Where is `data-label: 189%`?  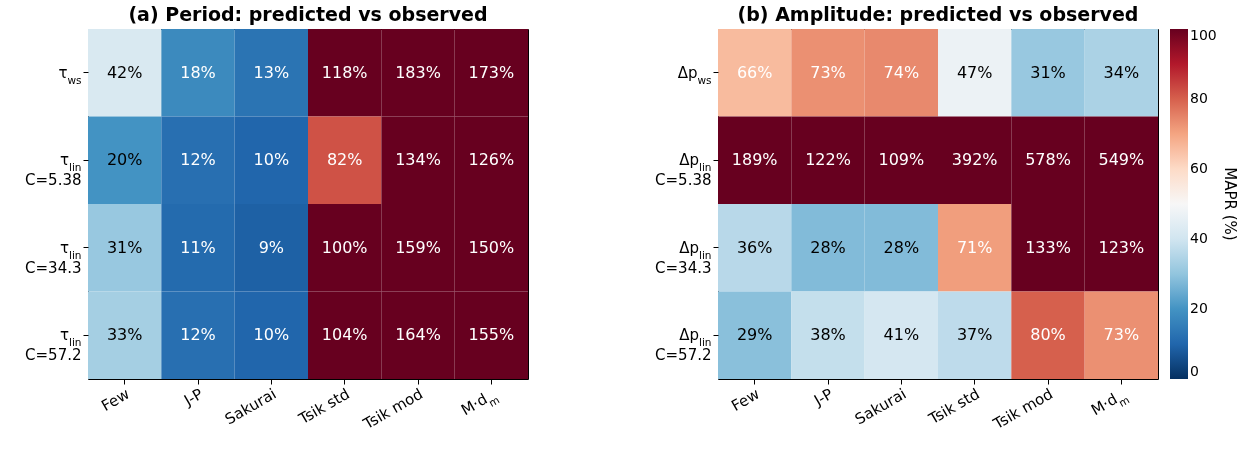 data-label: 189% is located at coordinates (754, 160).